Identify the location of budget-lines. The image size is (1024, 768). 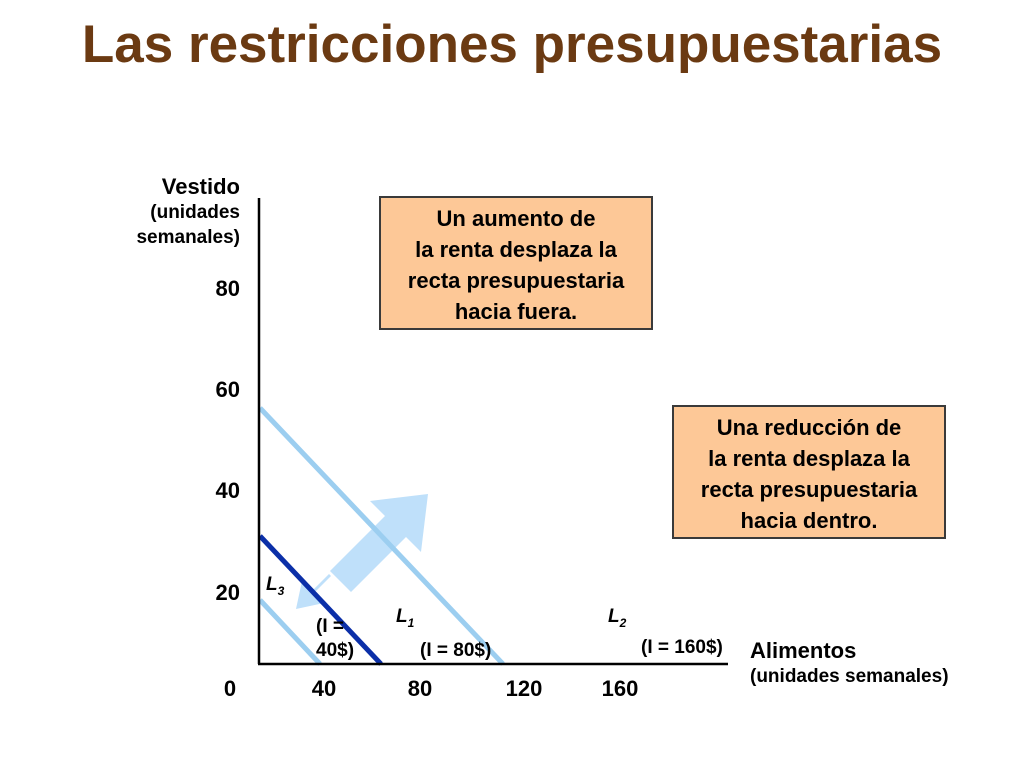
(381, 536).